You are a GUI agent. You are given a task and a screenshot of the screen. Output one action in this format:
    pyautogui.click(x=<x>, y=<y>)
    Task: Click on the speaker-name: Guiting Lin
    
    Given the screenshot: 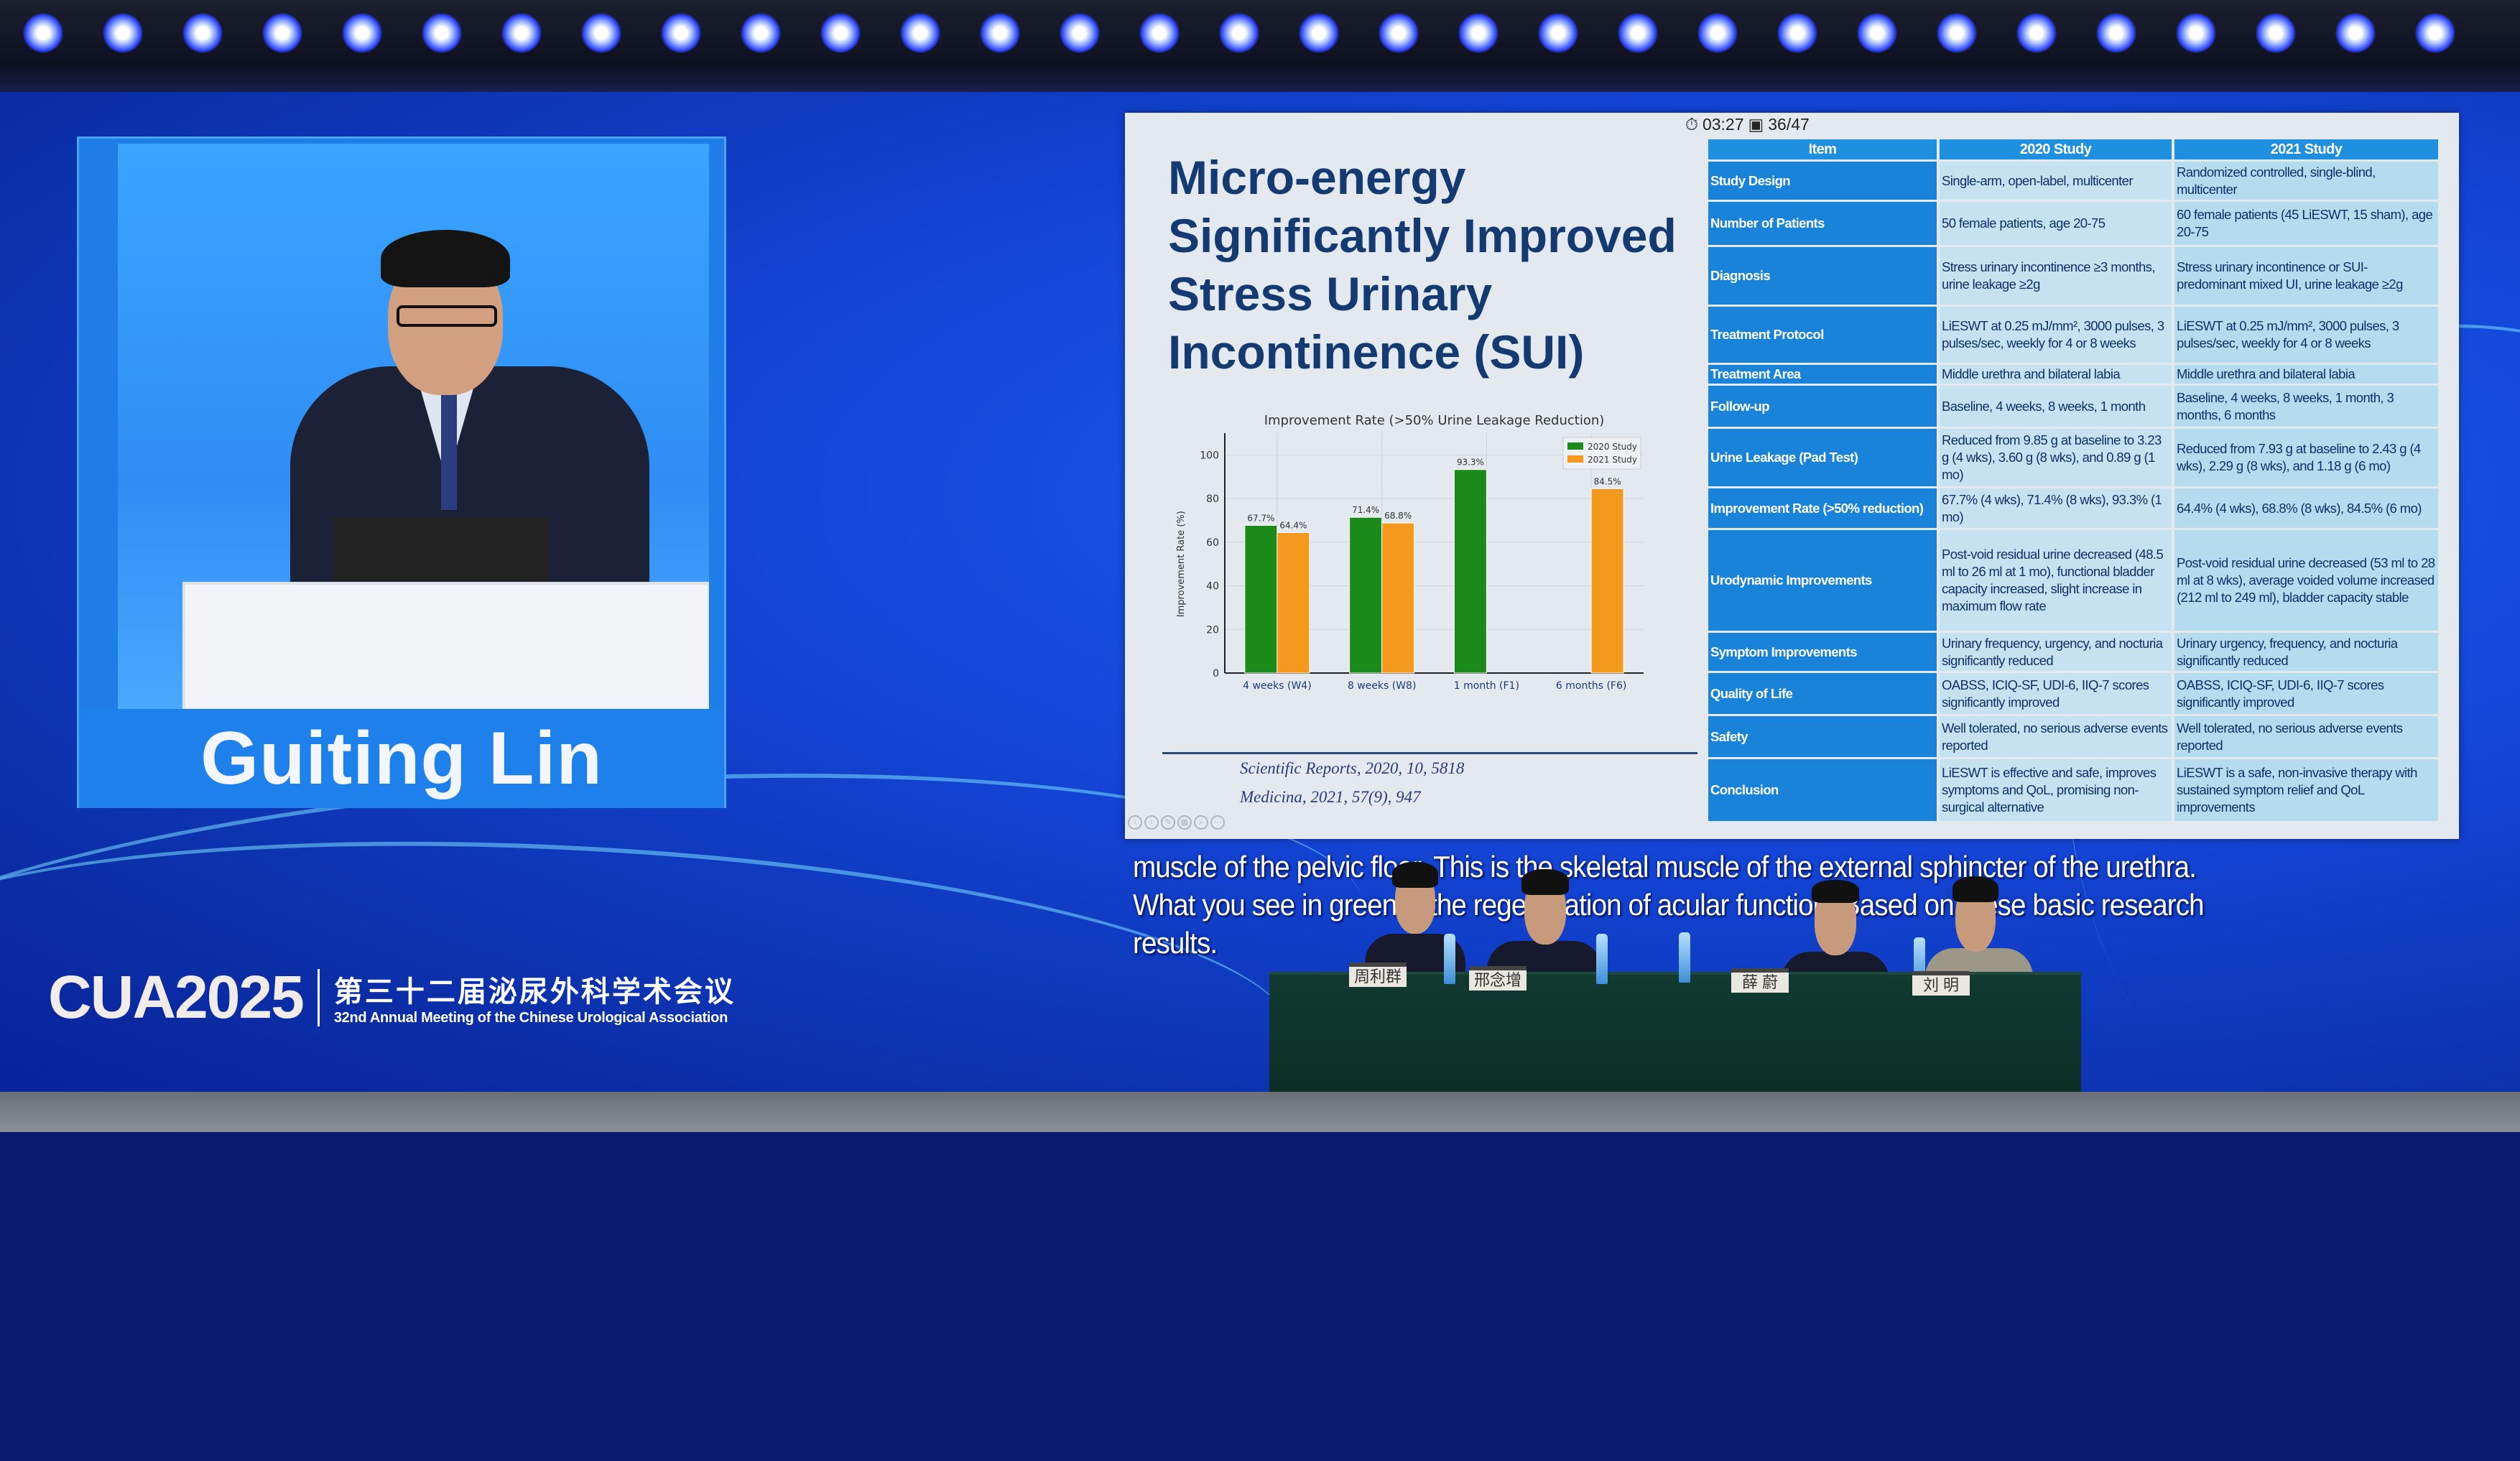 What is the action you would take?
    pyautogui.click(x=401, y=758)
    